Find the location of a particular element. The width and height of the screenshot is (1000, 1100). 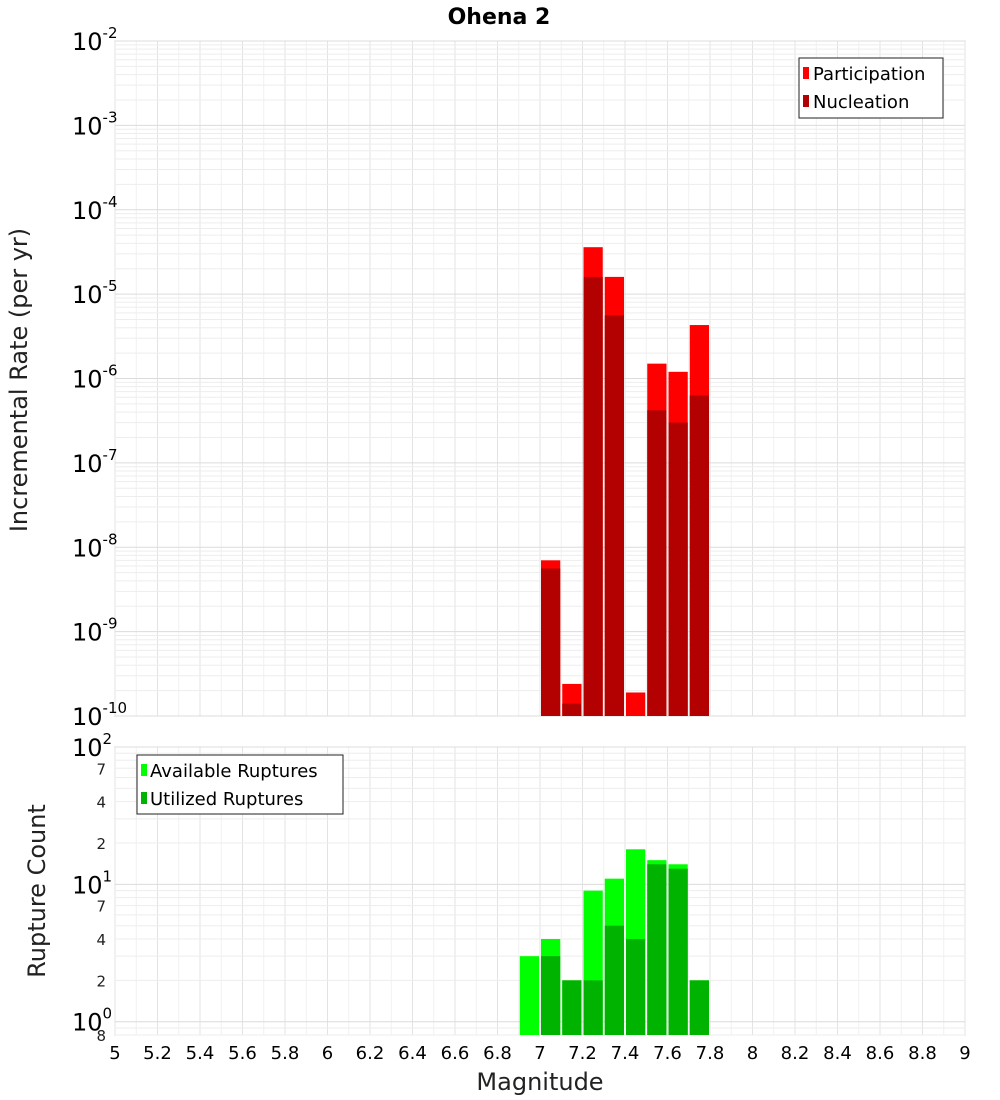

y-tick-label: 10⁻⁴ is located at coordinates (95, 209).